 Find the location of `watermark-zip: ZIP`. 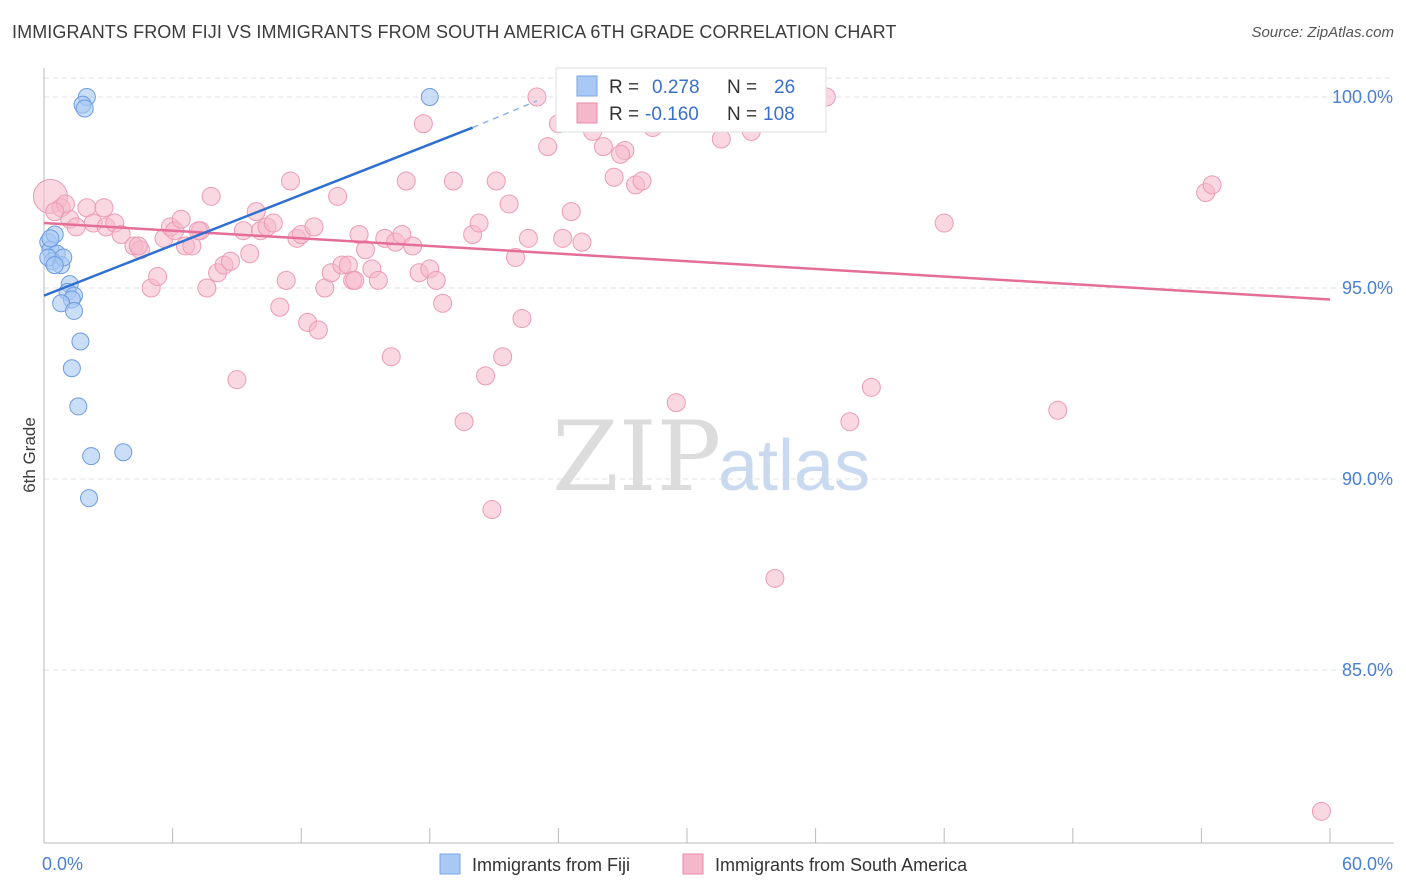

watermark-zip: ZIP is located at coordinates (636, 457).